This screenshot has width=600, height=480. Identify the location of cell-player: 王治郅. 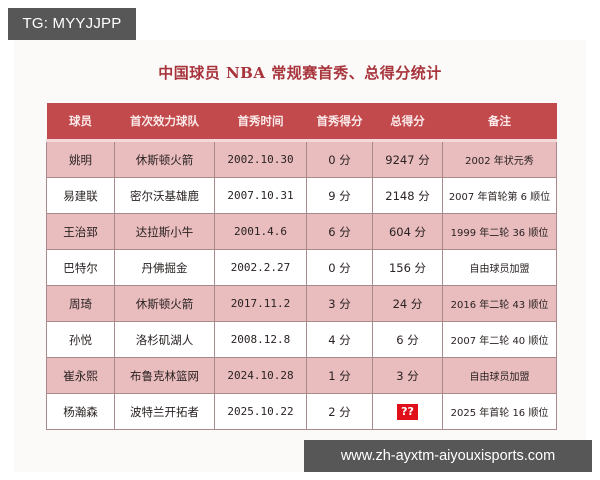
(80, 231).